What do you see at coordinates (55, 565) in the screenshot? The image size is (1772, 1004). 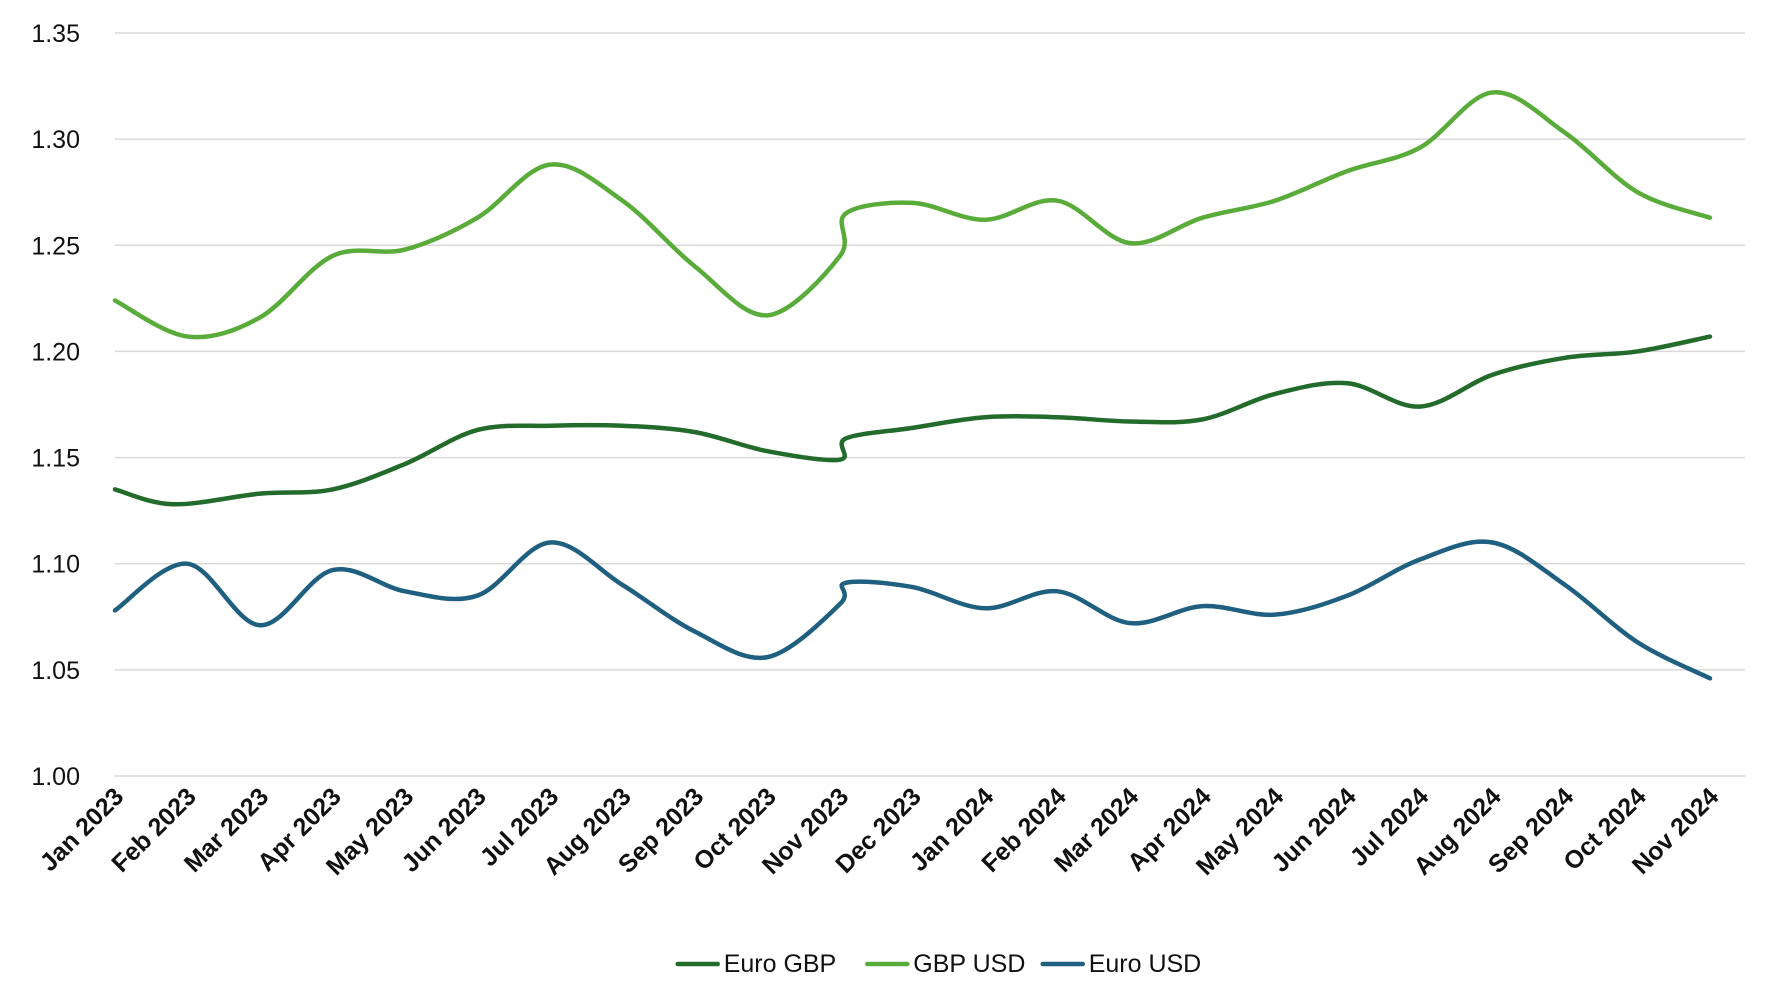 I see `y-tick-label: 1.10` at bounding box center [55, 565].